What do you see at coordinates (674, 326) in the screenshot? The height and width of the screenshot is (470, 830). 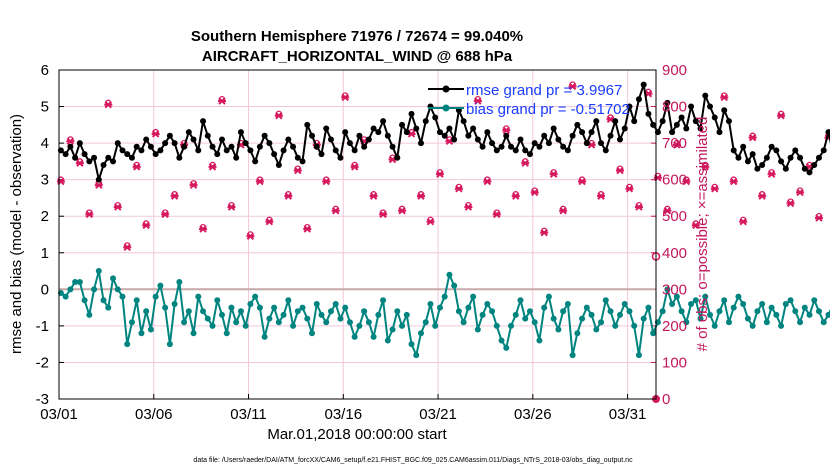 I see `y-right-tick-label: 200` at bounding box center [674, 326].